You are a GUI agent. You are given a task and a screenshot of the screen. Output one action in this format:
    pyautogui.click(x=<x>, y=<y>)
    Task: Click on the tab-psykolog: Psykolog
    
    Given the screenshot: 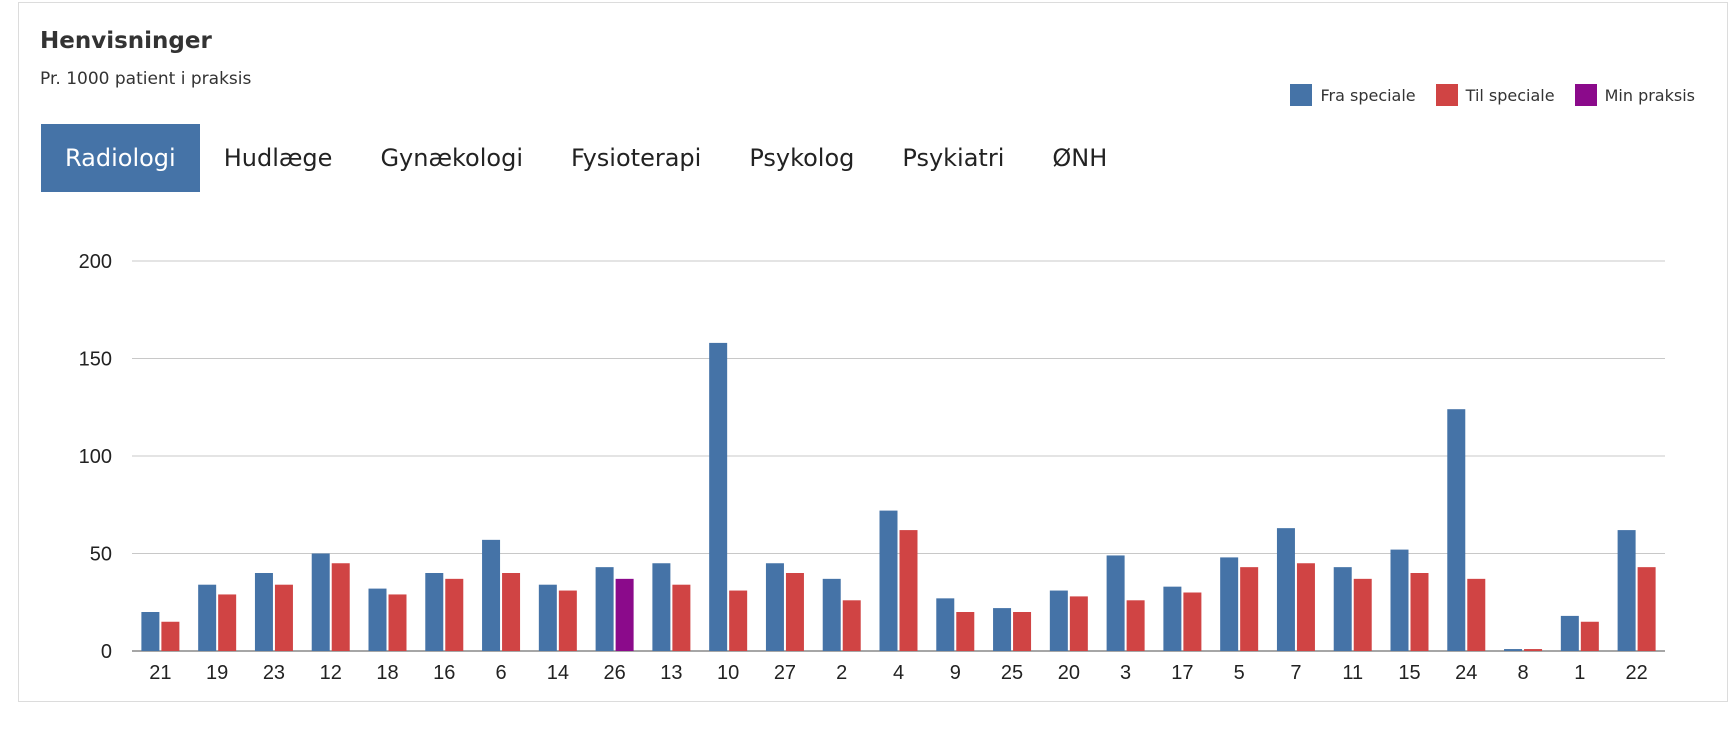 What is the action you would take?
    pyautogui.click(x=802, y=158)
    